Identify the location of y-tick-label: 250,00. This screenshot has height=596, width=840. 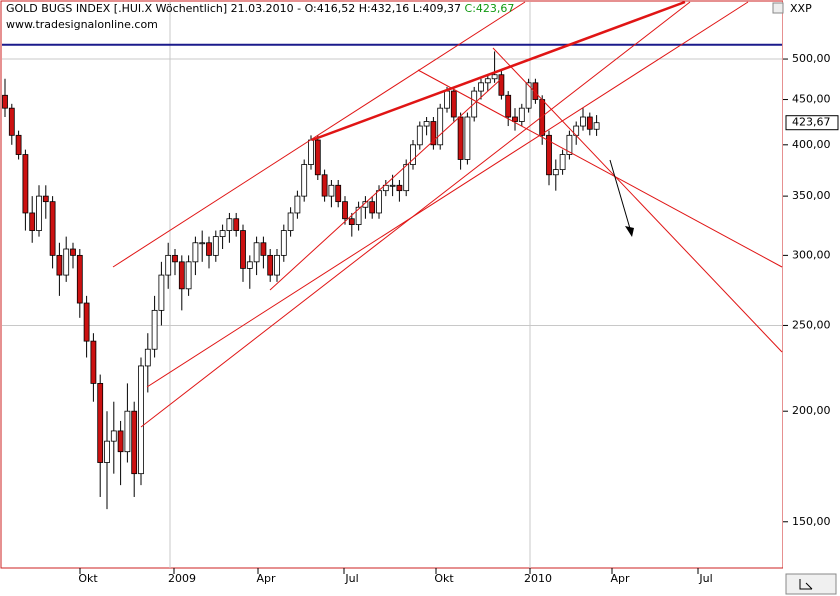
(811, 324).